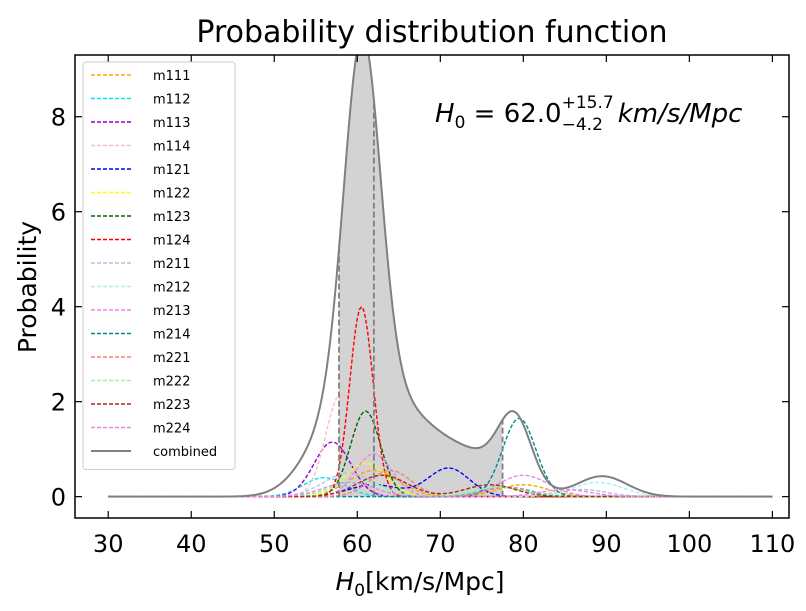  What do you see at coordinates (606, 544) in the screenshot?
I see `x-tick-label: 90` at bounding box center [606, 544].